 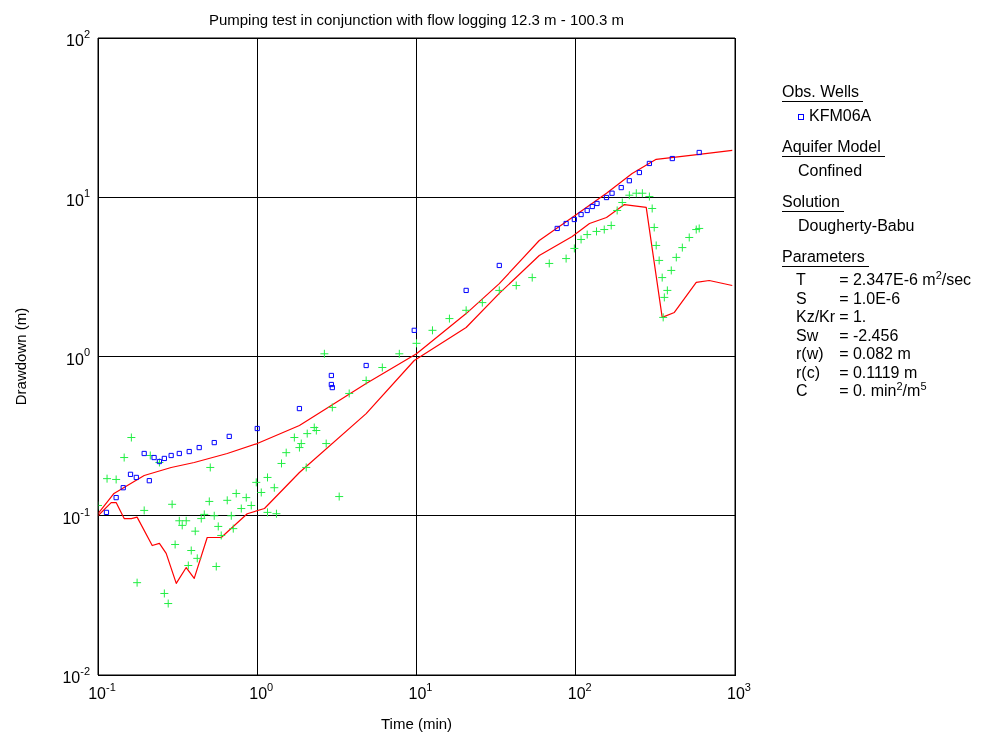 What do you see at coordinates (854, 354) in the screenshot?
I see `text: r(w) = 0.082 m` at bounding box center [854, 354].